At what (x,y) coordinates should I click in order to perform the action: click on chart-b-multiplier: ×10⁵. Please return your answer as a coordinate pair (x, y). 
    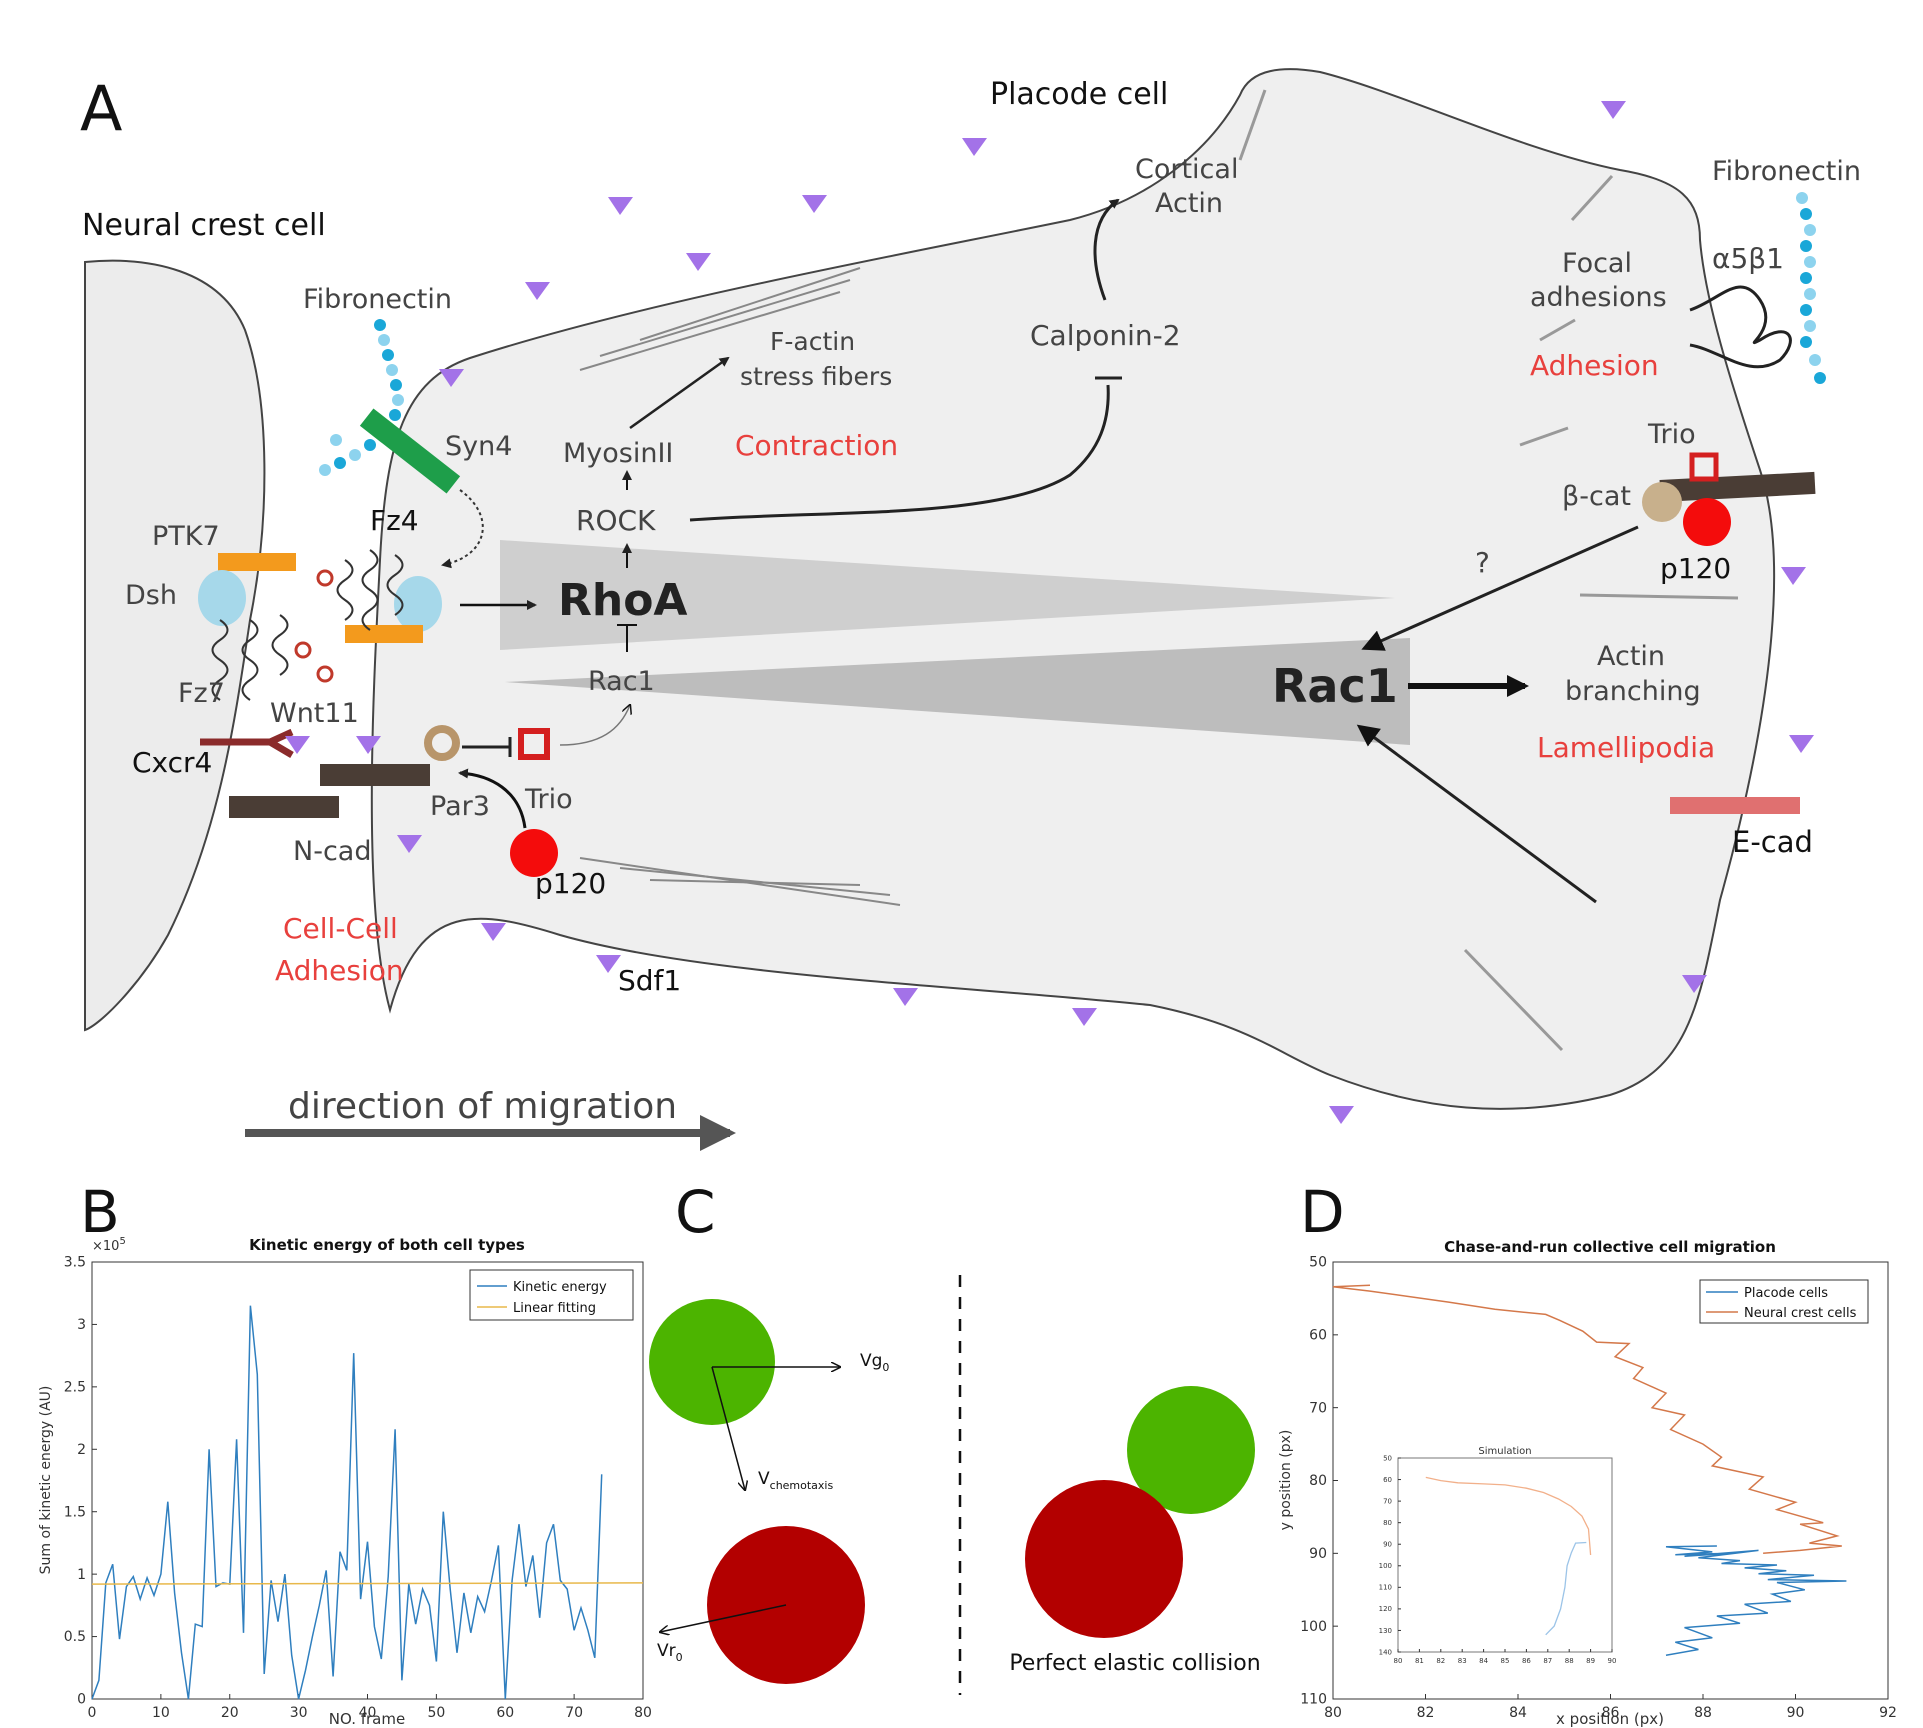
    Looking at the image, I should click on (109, 1245).